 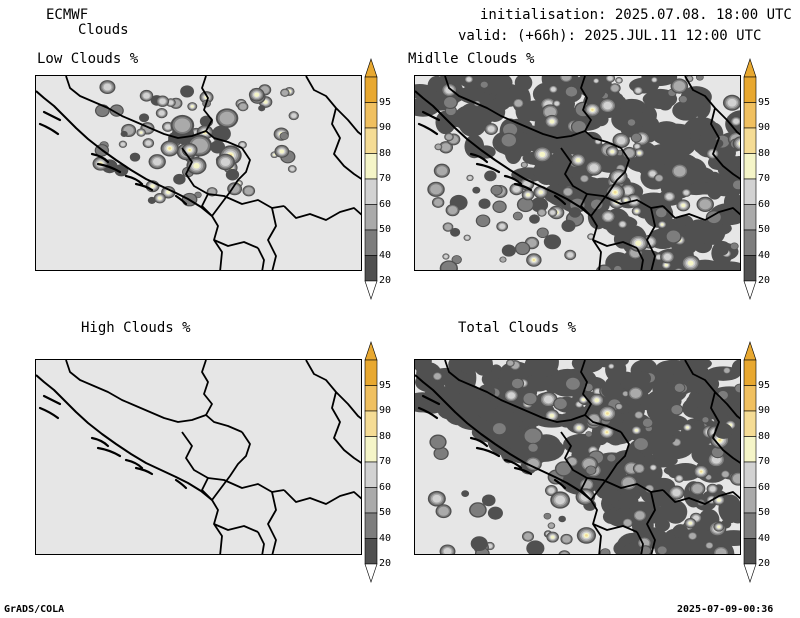 I want to click on colorbar-high: 95 90 80 70 60 50 40 20, so click(x=377, y=463).